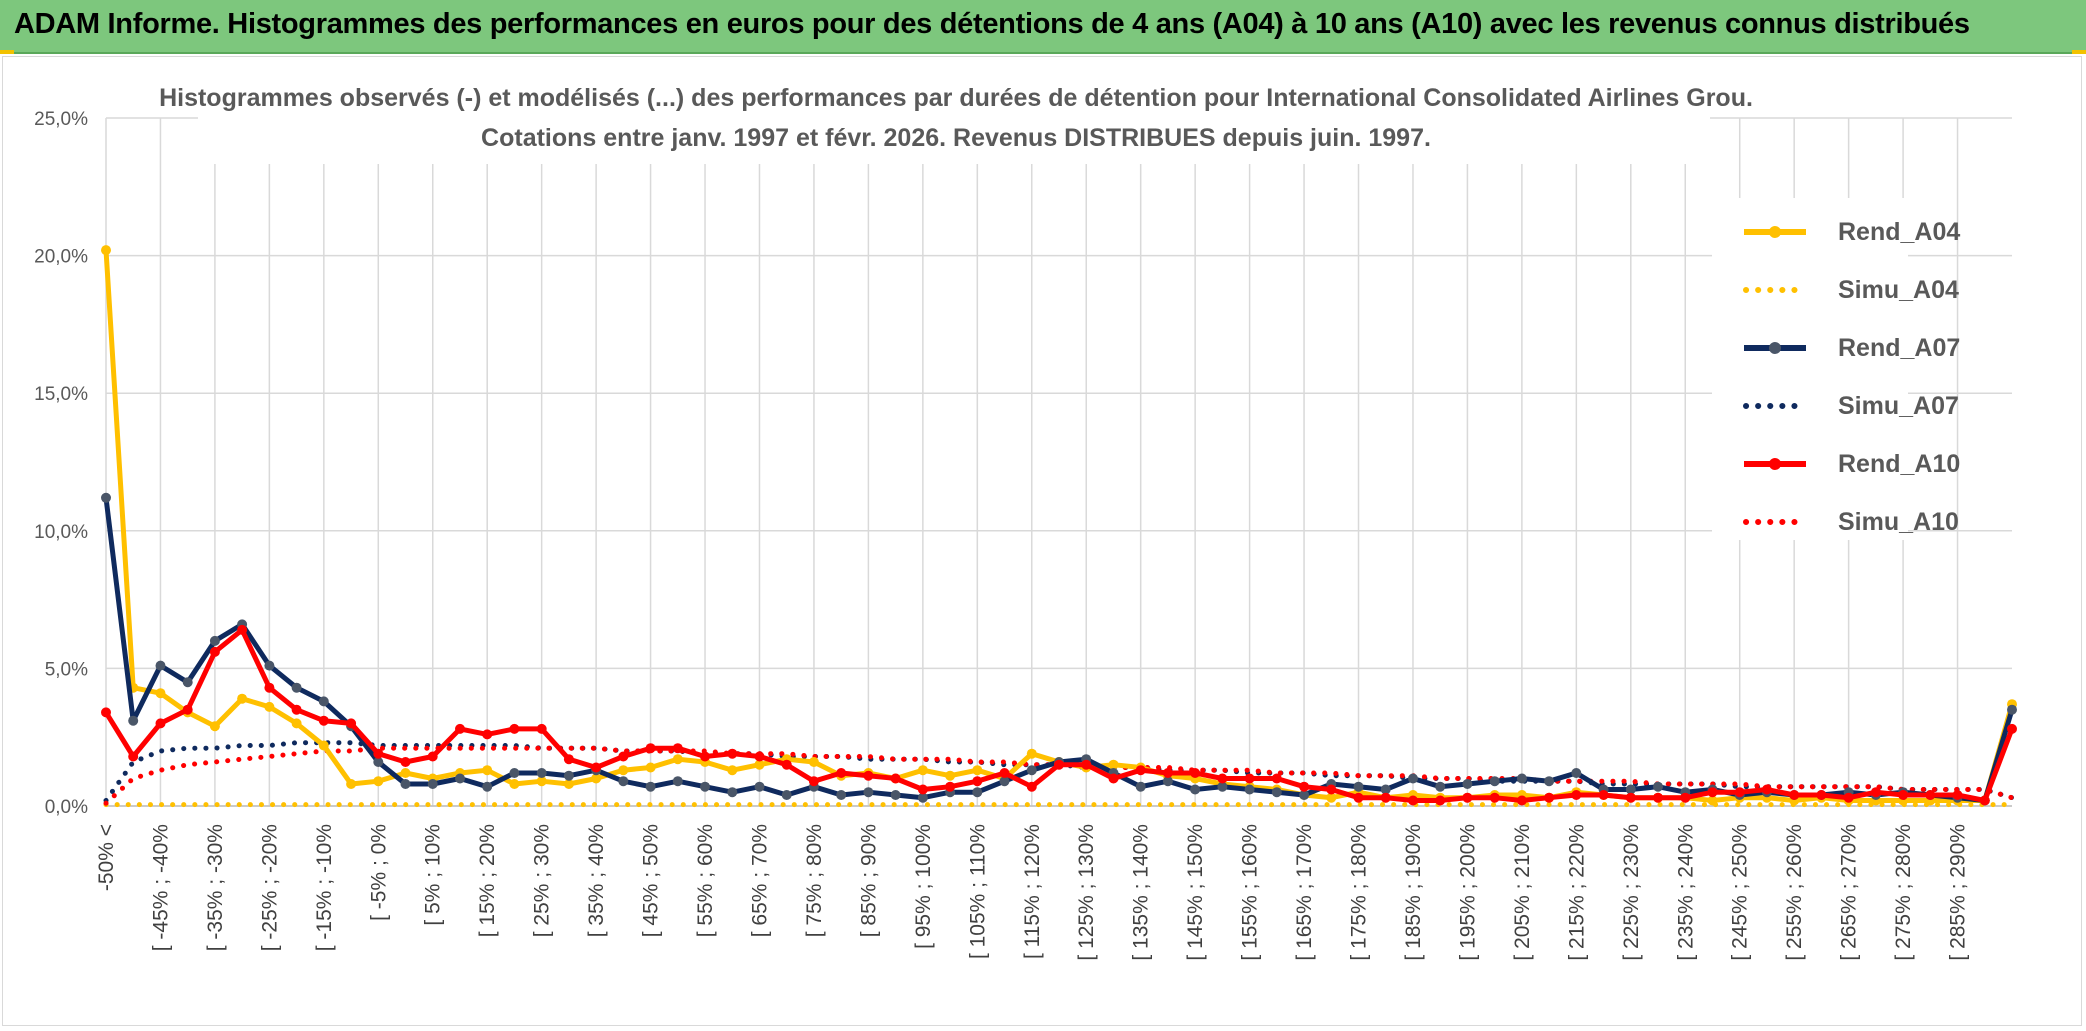 The width and height of the screenshot is (2086, 1031). What do you see at coordinates (1775, 464) in the screenshot?
I see `legend-swatch-rend-a10` at bounding box center [1775, 464].